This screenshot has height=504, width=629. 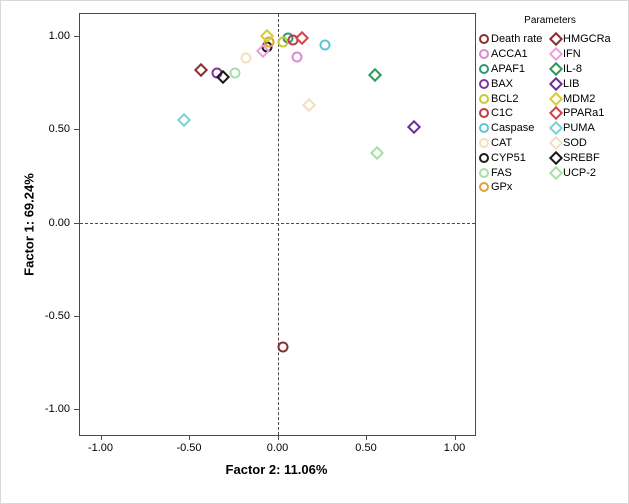 What do you see at coordinates (502, 83) in the screenshot?
I see `legend-item-label: BAX` at bounding box center [502, 83].